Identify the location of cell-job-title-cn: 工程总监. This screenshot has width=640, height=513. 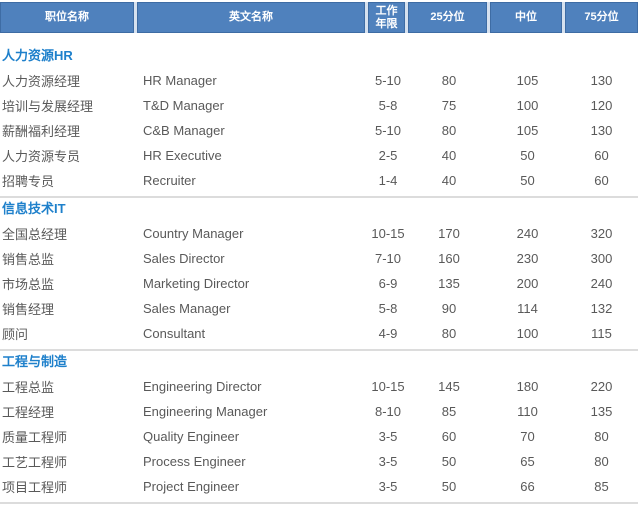
(28, 387).